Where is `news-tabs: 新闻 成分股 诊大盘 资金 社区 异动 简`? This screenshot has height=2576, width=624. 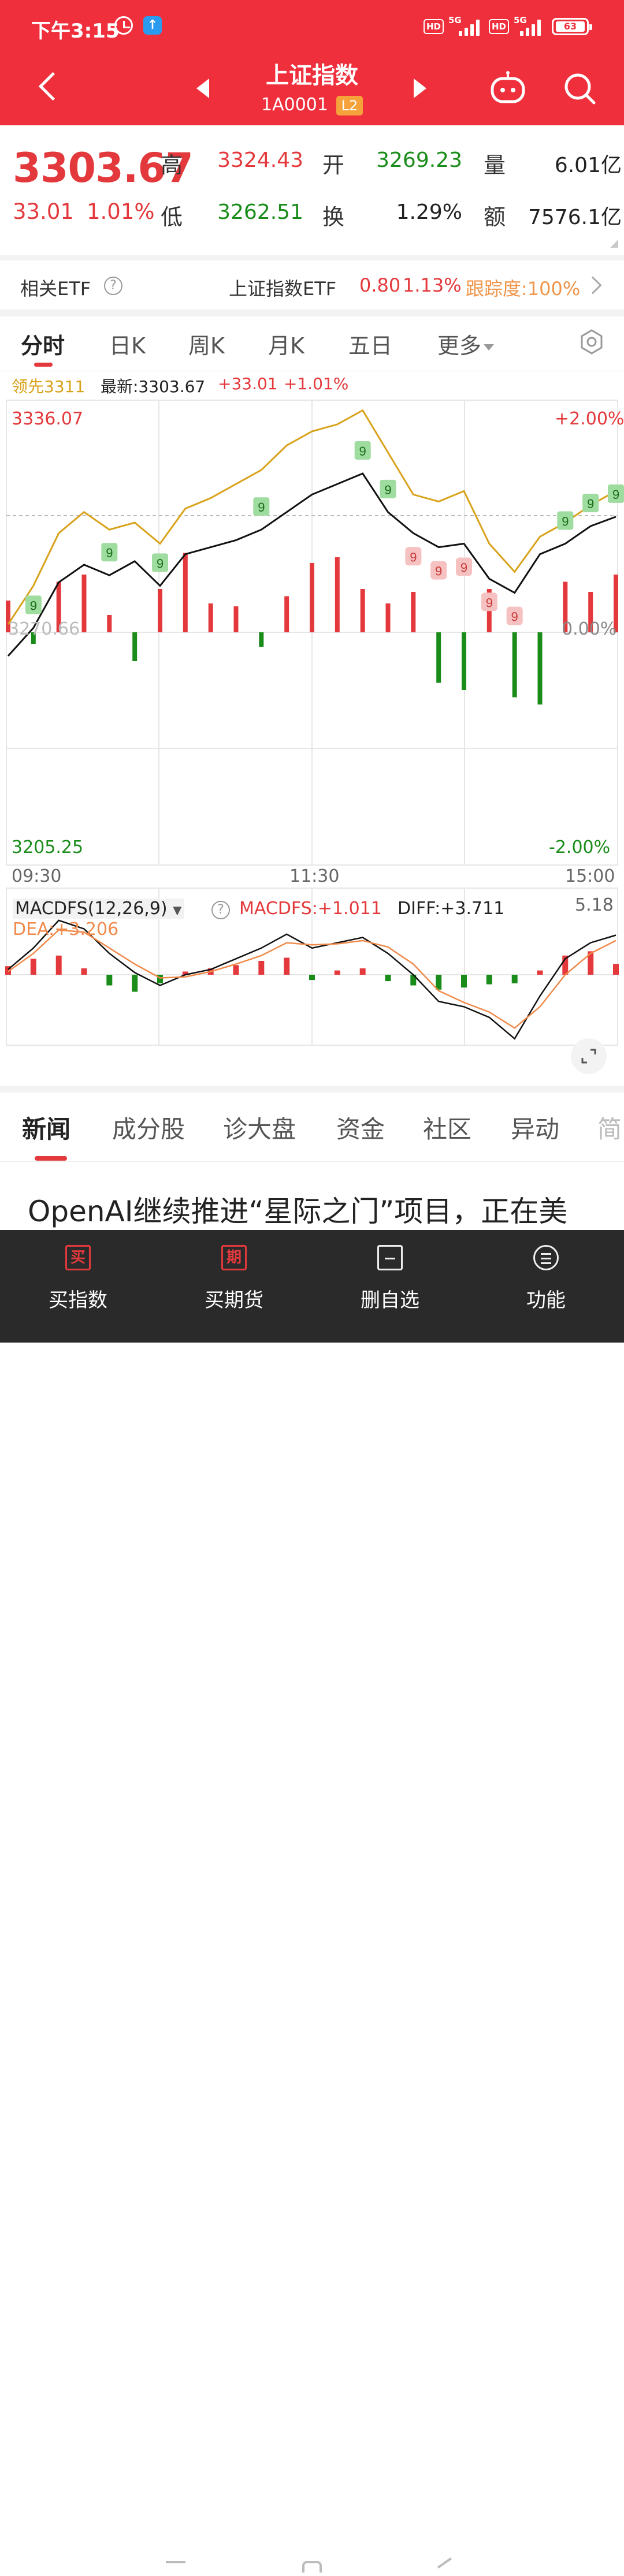
news-tabs: 新闻 成分股 诊大盘 资金 社区 异动 简 is located at coordinates (312, 1127).